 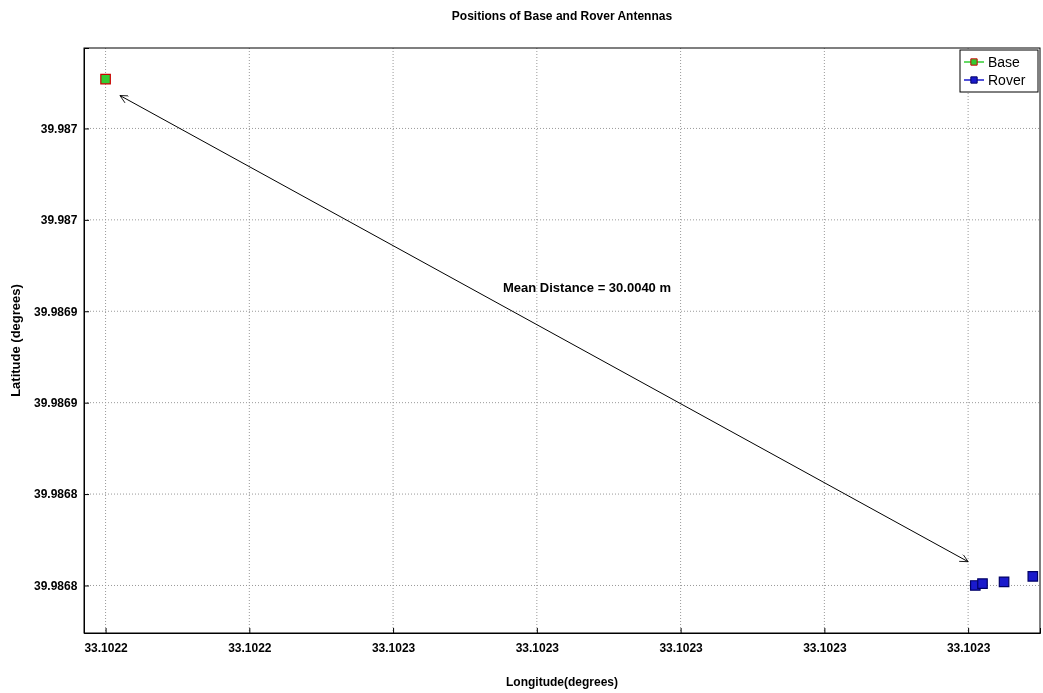 What do you see at coordinates (1007, 80) in the screenshot?
I see `legend-label: Rover` at bounding box center [1007, 80].